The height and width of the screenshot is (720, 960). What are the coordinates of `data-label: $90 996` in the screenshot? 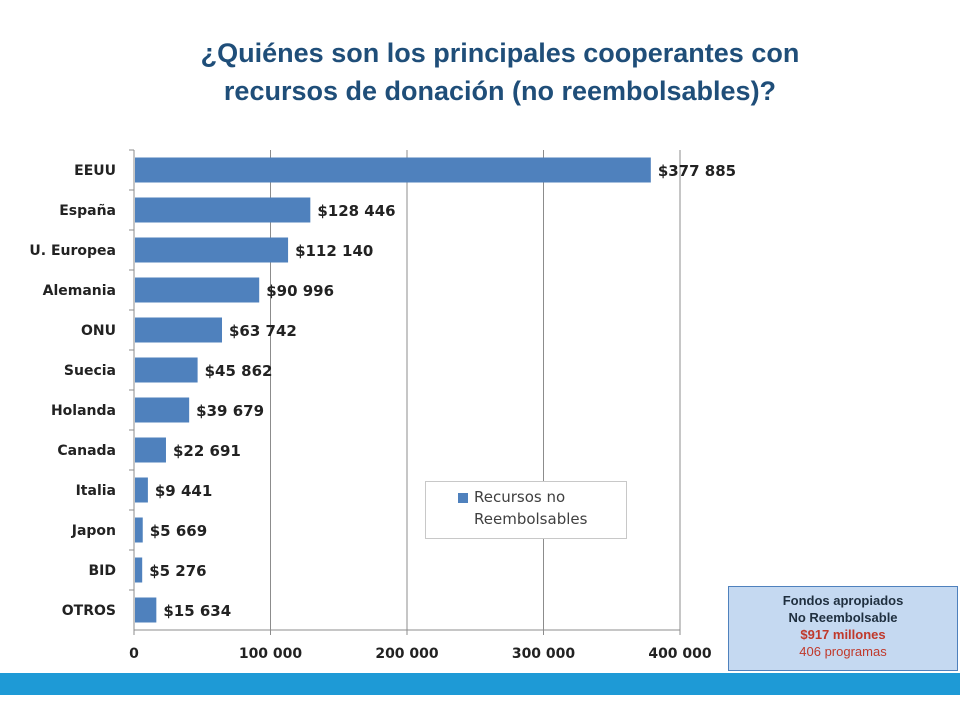 It's located at (300, 291).